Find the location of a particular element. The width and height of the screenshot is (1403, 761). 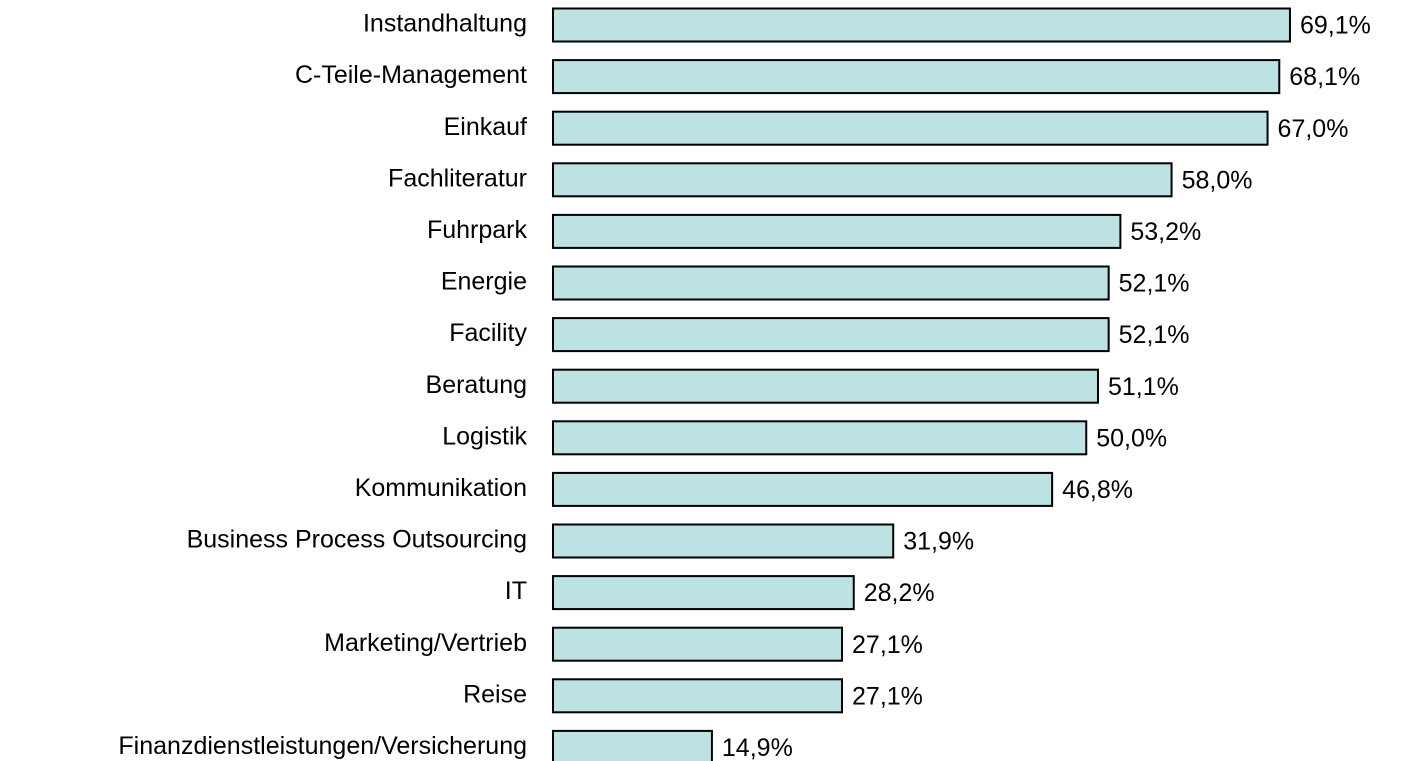

category-label: Facility is located at coordinates (488, 333).